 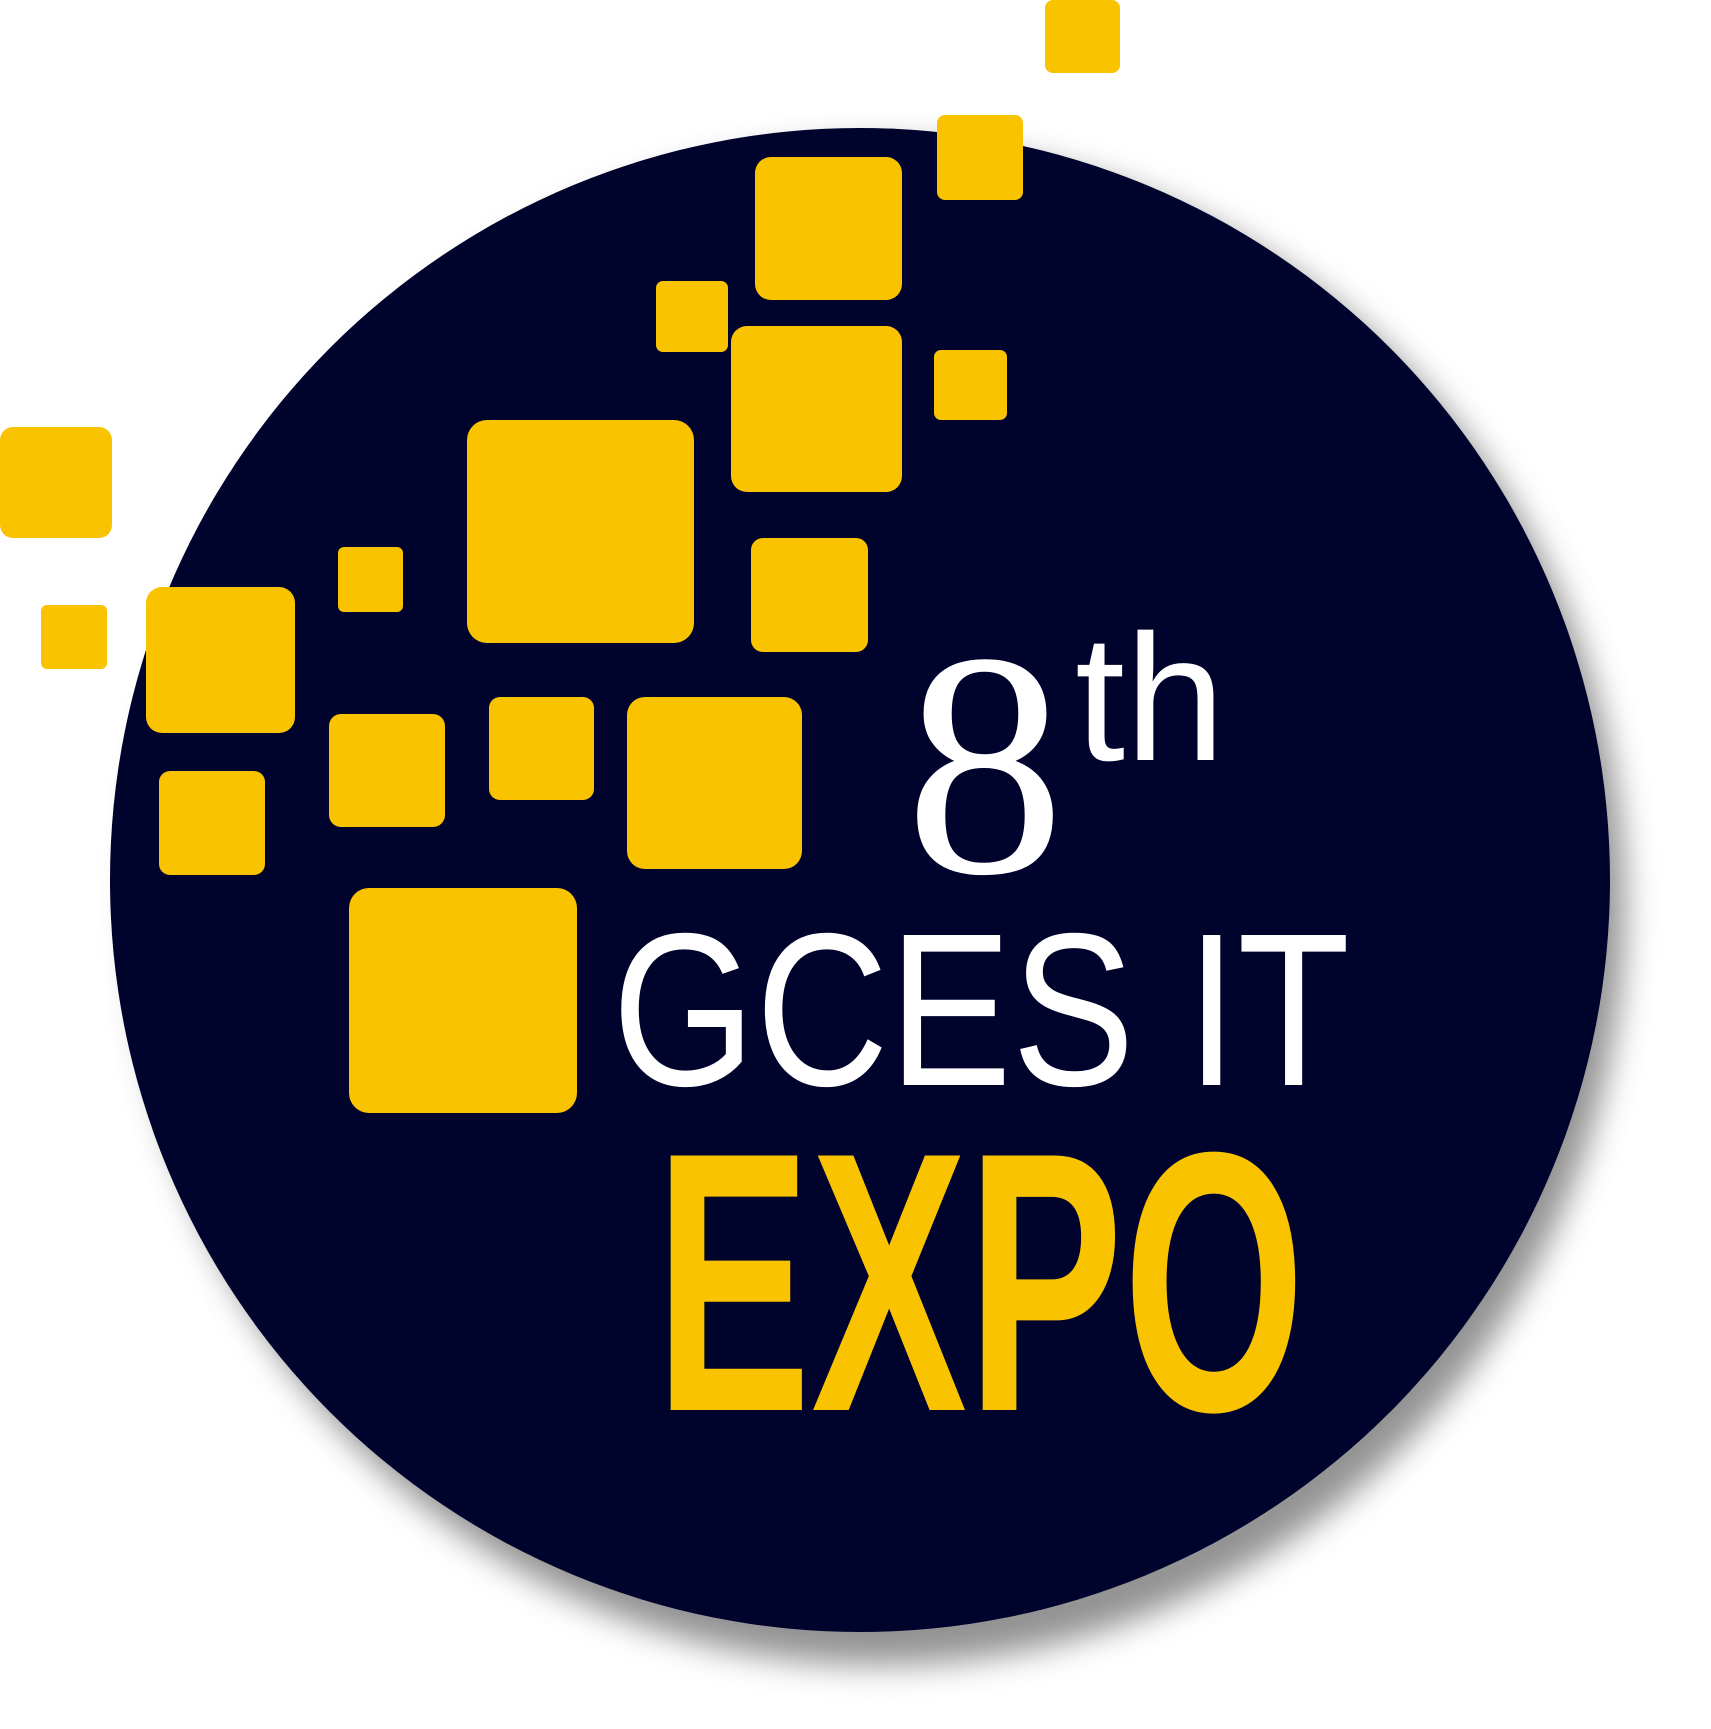 I want to click on ordinal-number: 8, so click(x=985, y=765).